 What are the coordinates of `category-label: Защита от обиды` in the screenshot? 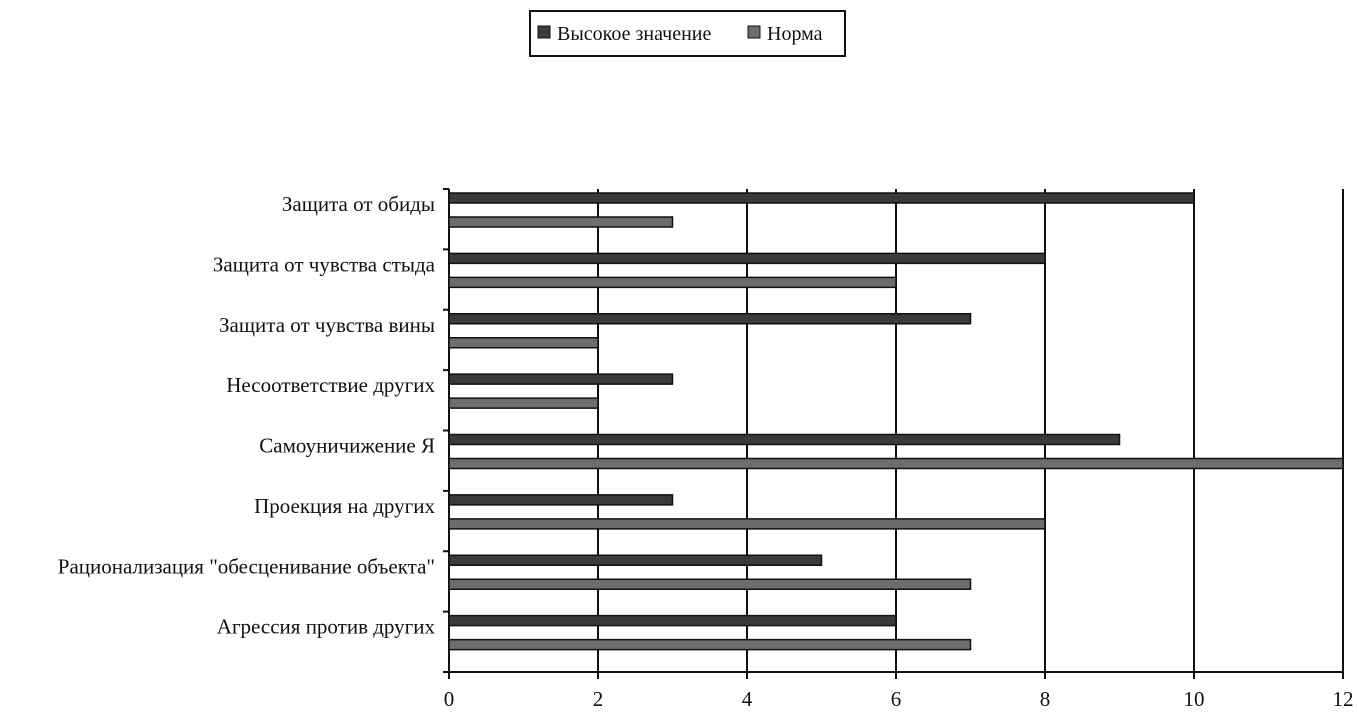 It's located at (358, 204).